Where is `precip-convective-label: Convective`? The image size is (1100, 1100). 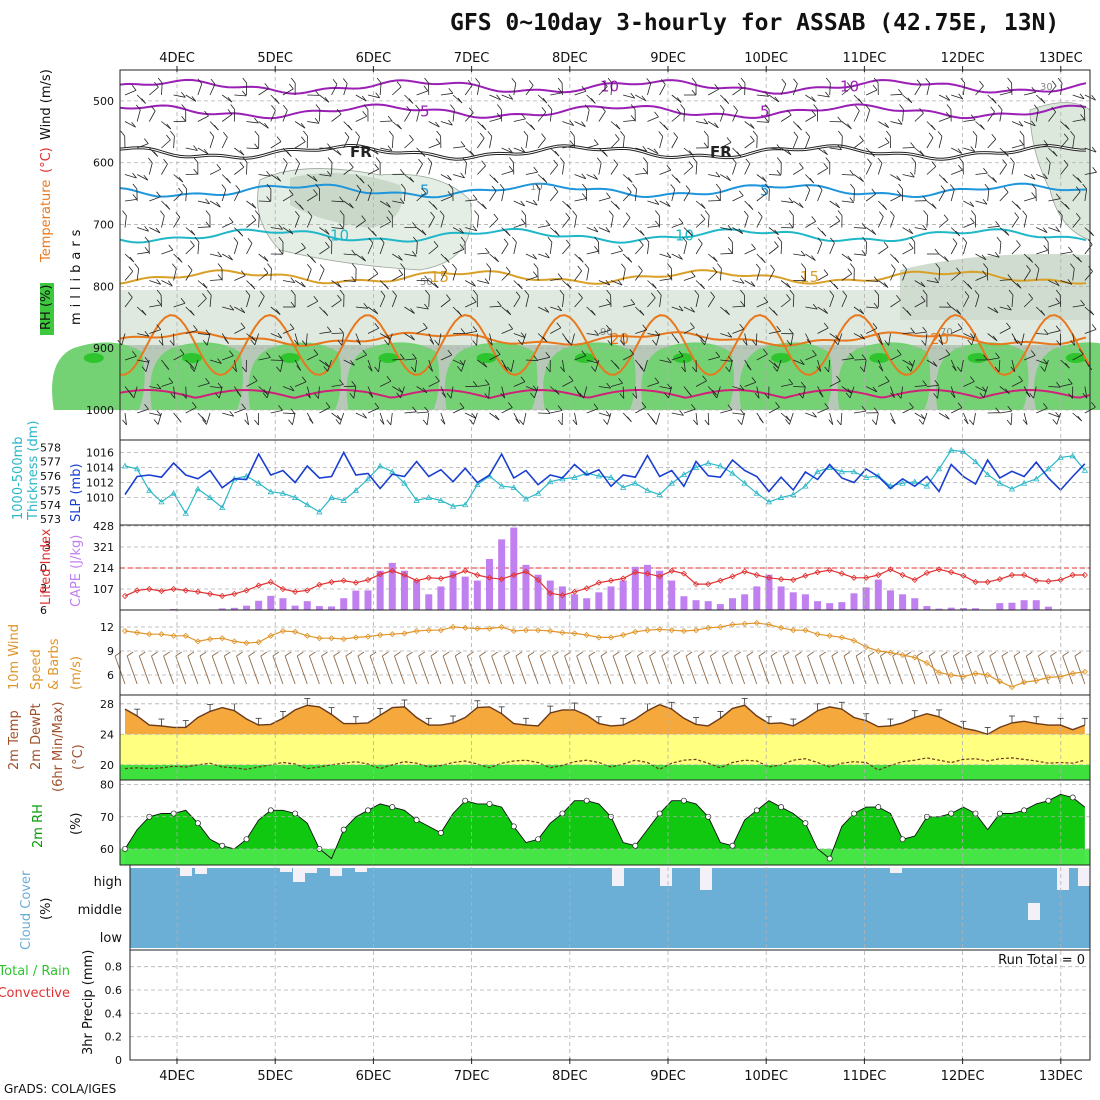
precip-convective-label: Convective is located at coordinates (35, 993).